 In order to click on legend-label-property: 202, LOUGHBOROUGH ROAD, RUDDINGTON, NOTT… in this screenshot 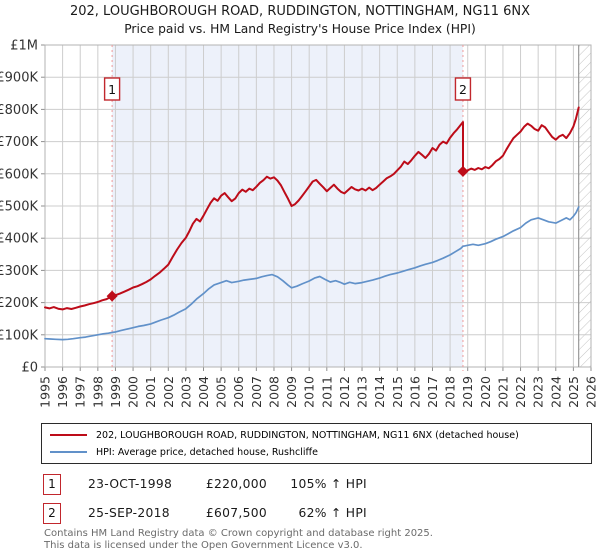, I will do `click(307, 435)`.